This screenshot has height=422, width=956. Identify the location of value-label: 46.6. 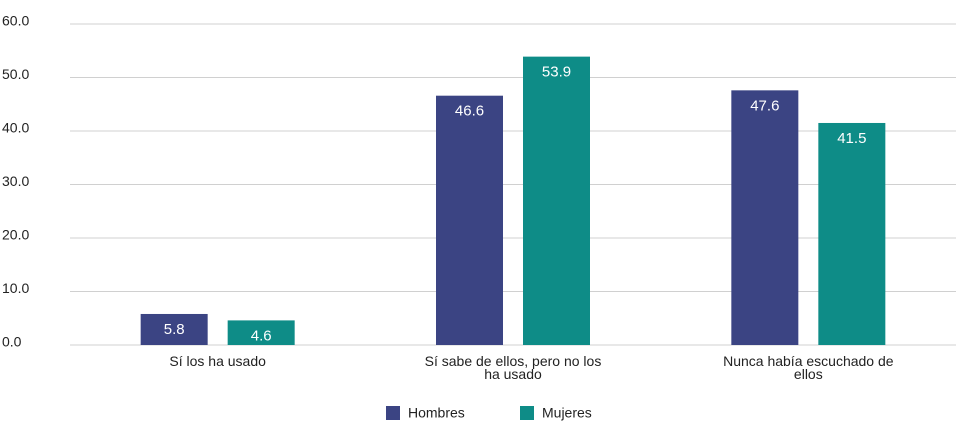
(469, 111).